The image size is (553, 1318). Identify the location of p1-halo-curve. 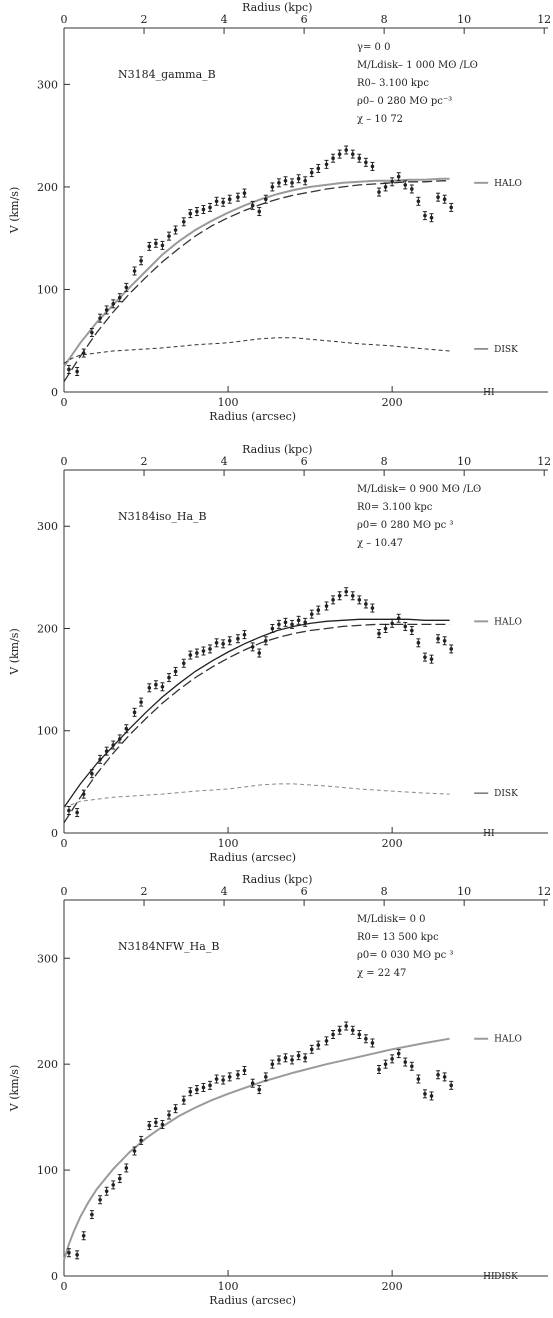
(256, 281).